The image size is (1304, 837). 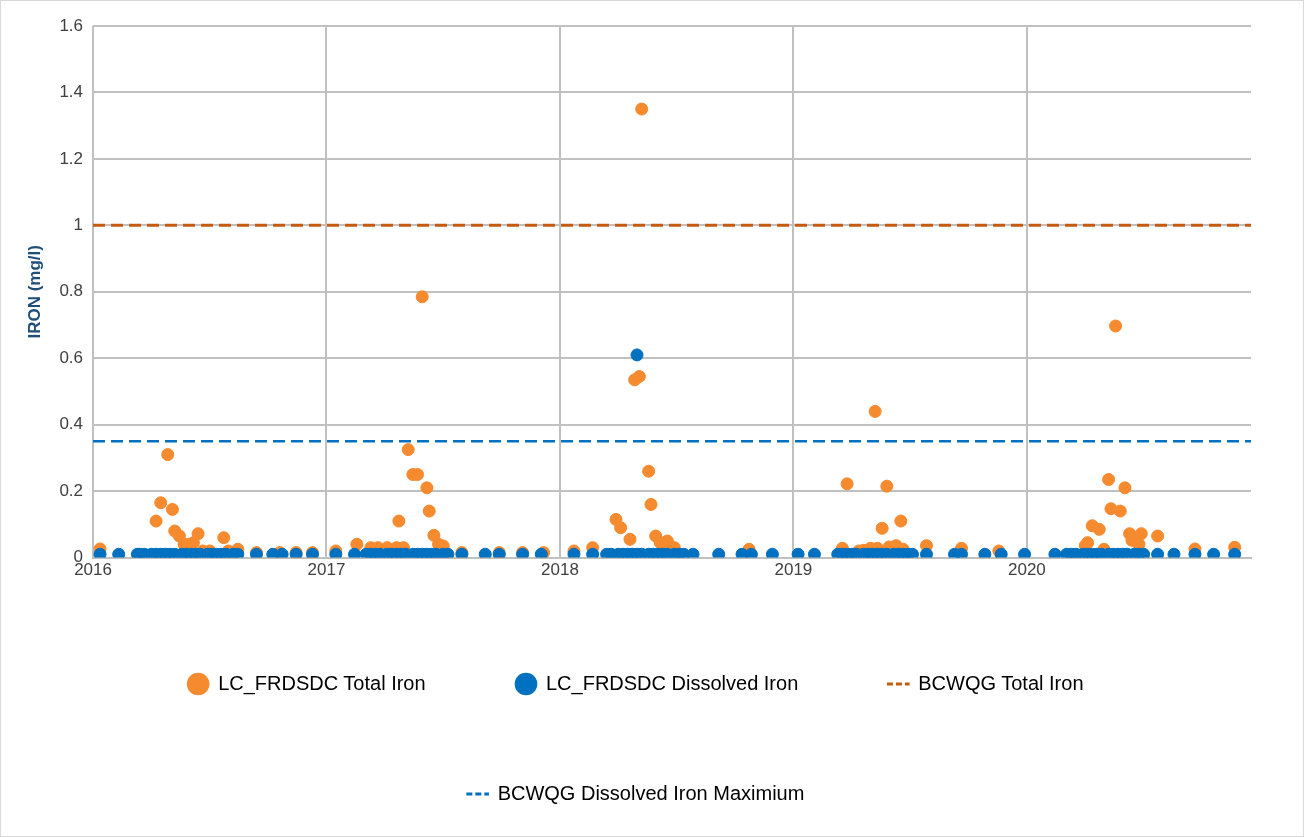 What do you see at coordinates (78, 225) in the screenshot?
I see `y-tick-label: 1` at bounding box center [78, 225].